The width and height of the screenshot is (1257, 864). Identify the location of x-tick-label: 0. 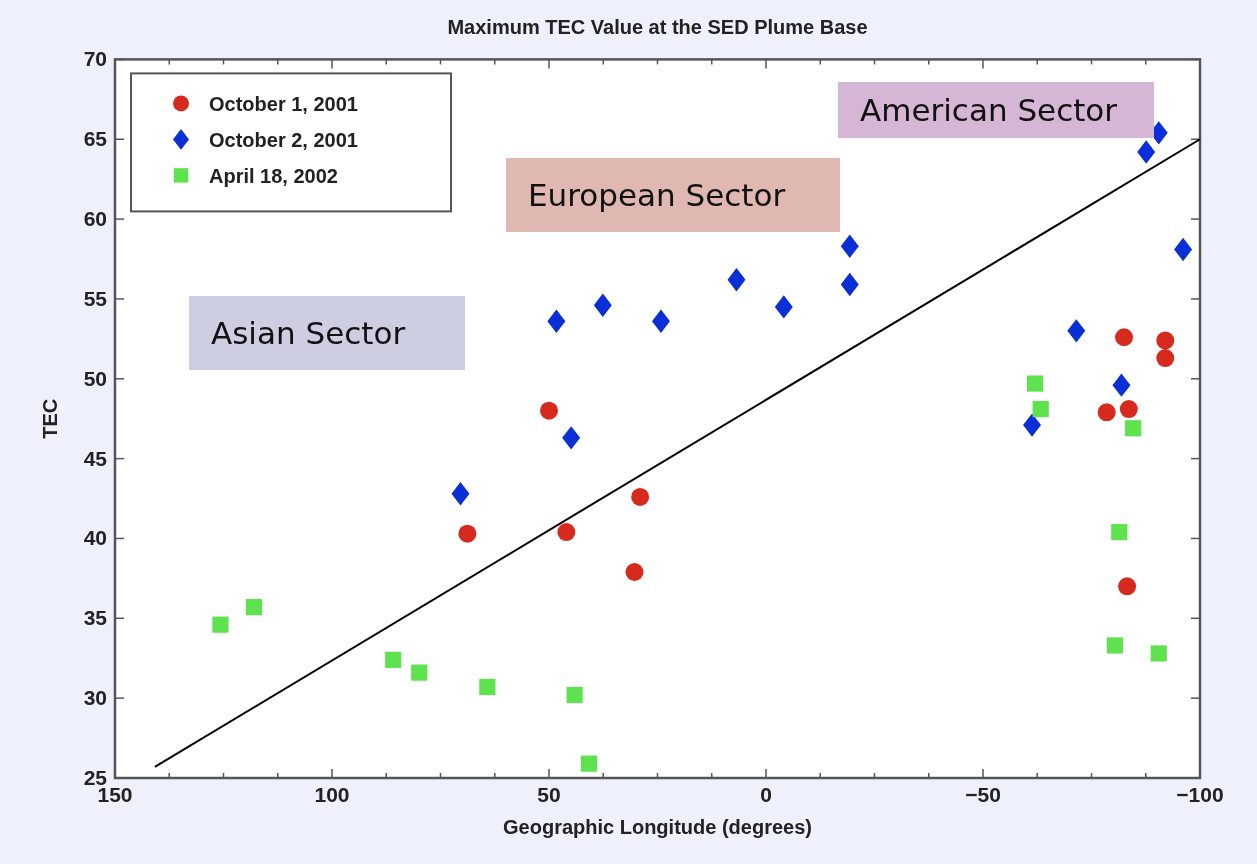
(766, 794).